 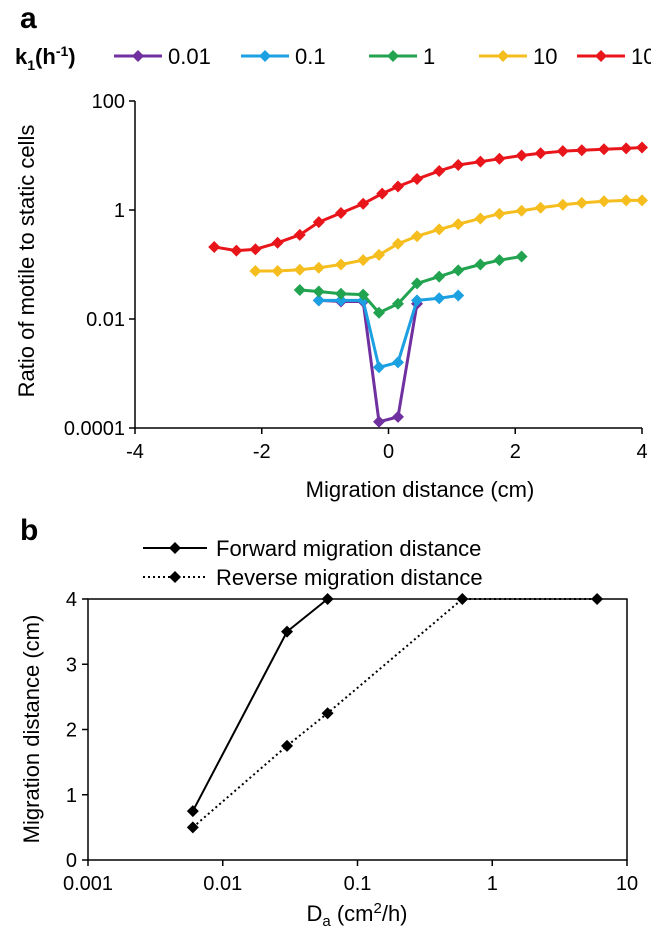 I want to click on panel-a-x-tick-label: 0, so click(x=388, y=452).